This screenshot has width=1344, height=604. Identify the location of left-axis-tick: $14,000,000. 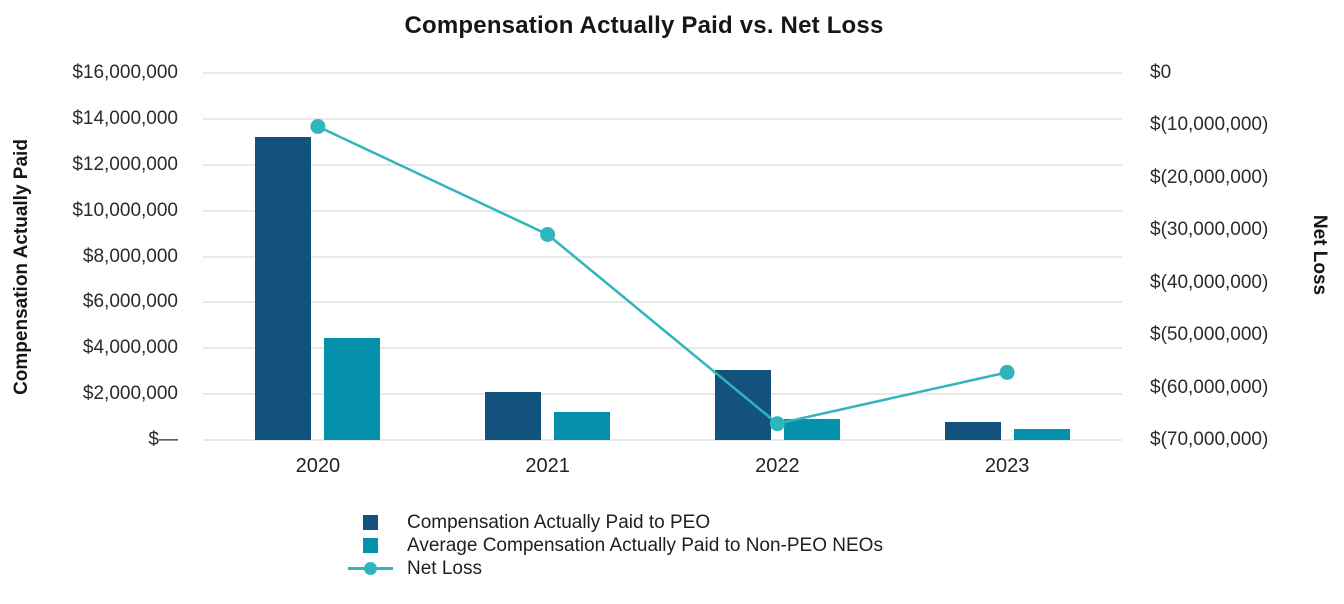
(125, 118).